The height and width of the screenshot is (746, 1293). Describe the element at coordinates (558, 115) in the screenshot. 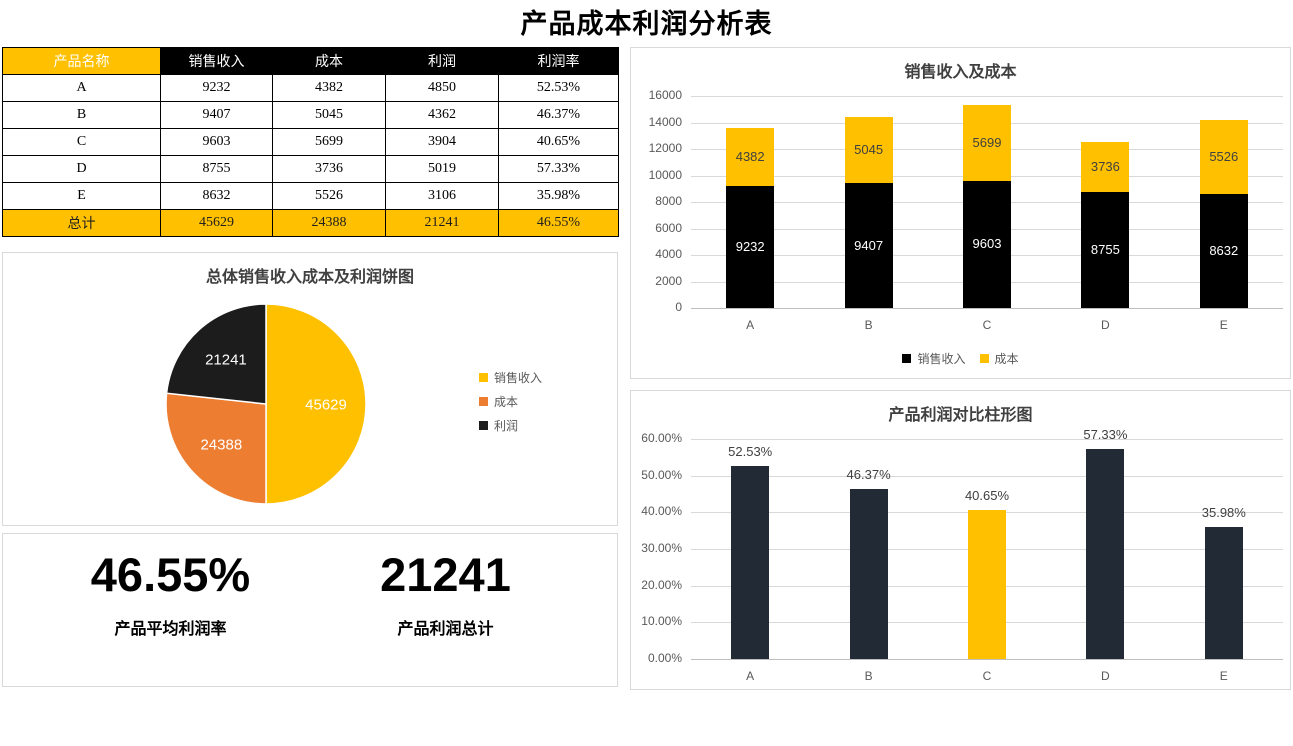

I see `table-cell: 46.37%` at that location.